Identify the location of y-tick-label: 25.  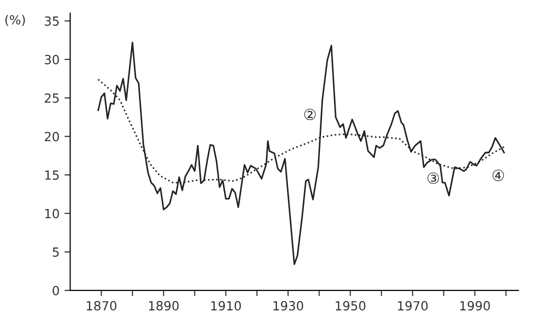
(51, 98).